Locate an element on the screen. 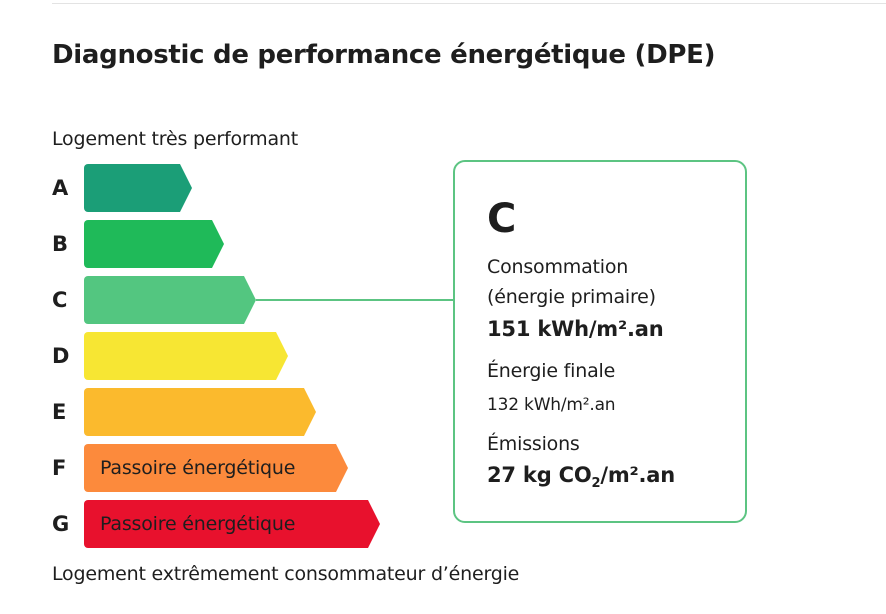 The height and width of the screenshot is (614, 886). result-class-letter: C is located at coordinates (502, 219).